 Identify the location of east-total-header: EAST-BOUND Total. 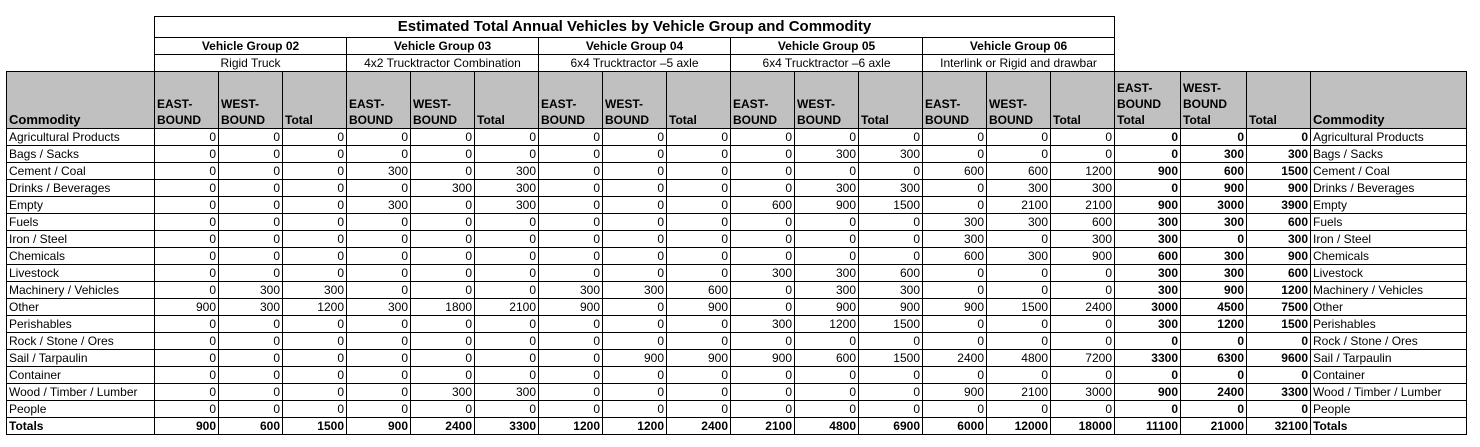
(1147, 100).